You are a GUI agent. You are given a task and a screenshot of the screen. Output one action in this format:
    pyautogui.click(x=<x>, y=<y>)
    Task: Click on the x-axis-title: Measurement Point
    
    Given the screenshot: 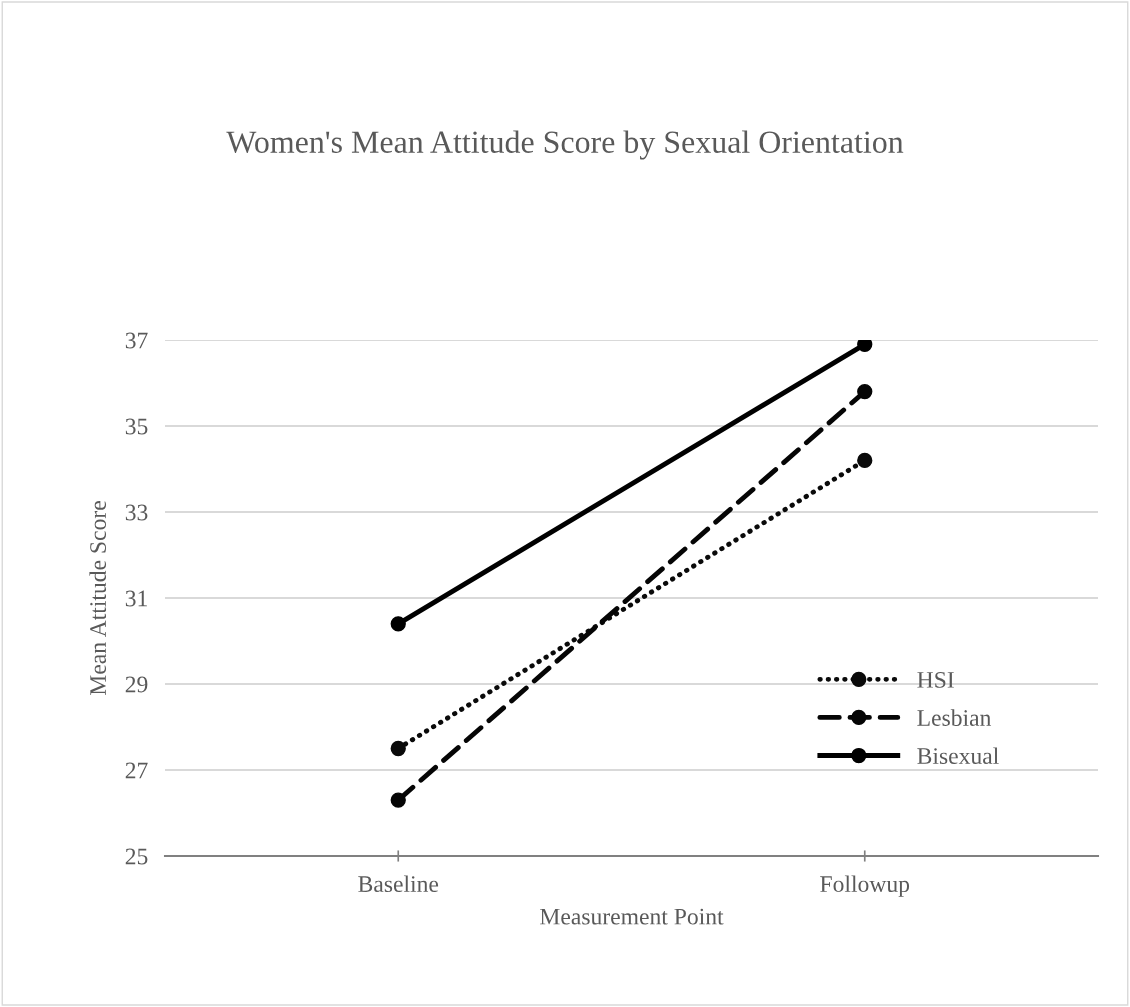 What is the action you would take?
    pyautogui.click(x=632, y=916)
    